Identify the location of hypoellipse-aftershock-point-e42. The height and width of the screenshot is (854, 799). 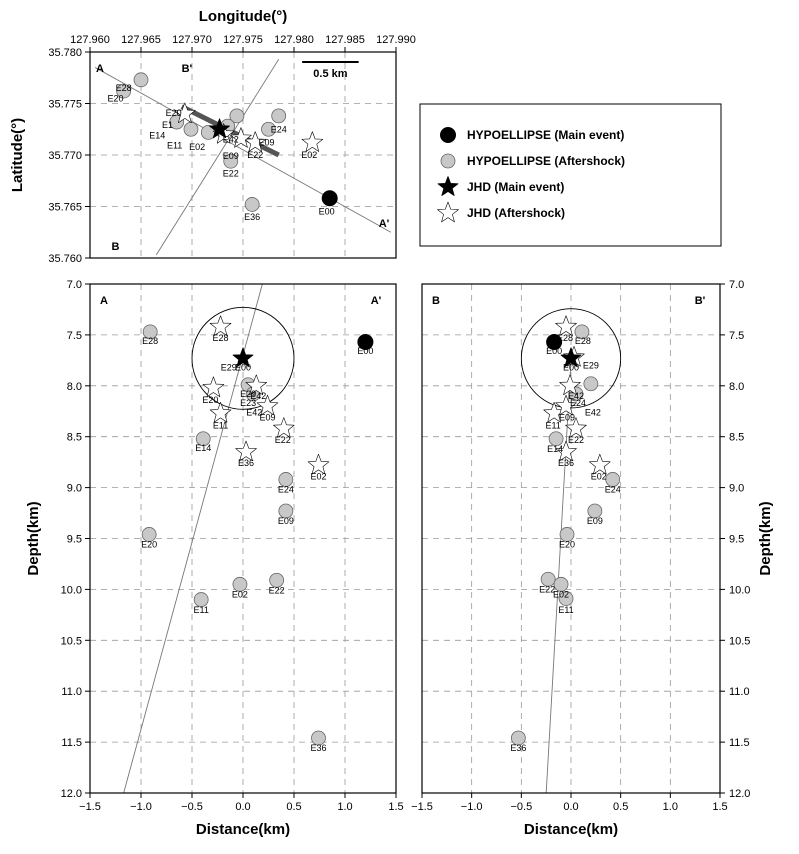
(237, 116).